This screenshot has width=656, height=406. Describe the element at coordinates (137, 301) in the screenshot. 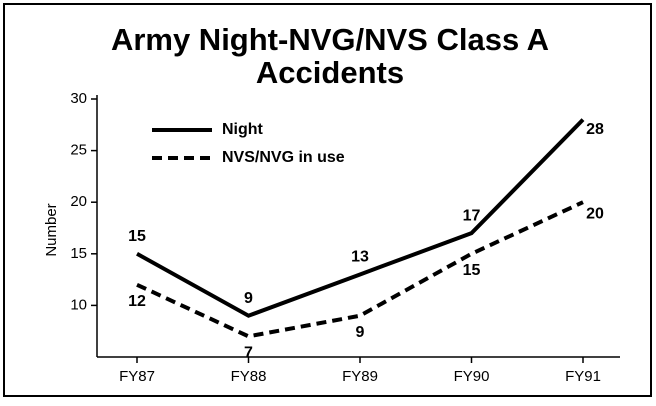

I see `data-label: 12` at that location.